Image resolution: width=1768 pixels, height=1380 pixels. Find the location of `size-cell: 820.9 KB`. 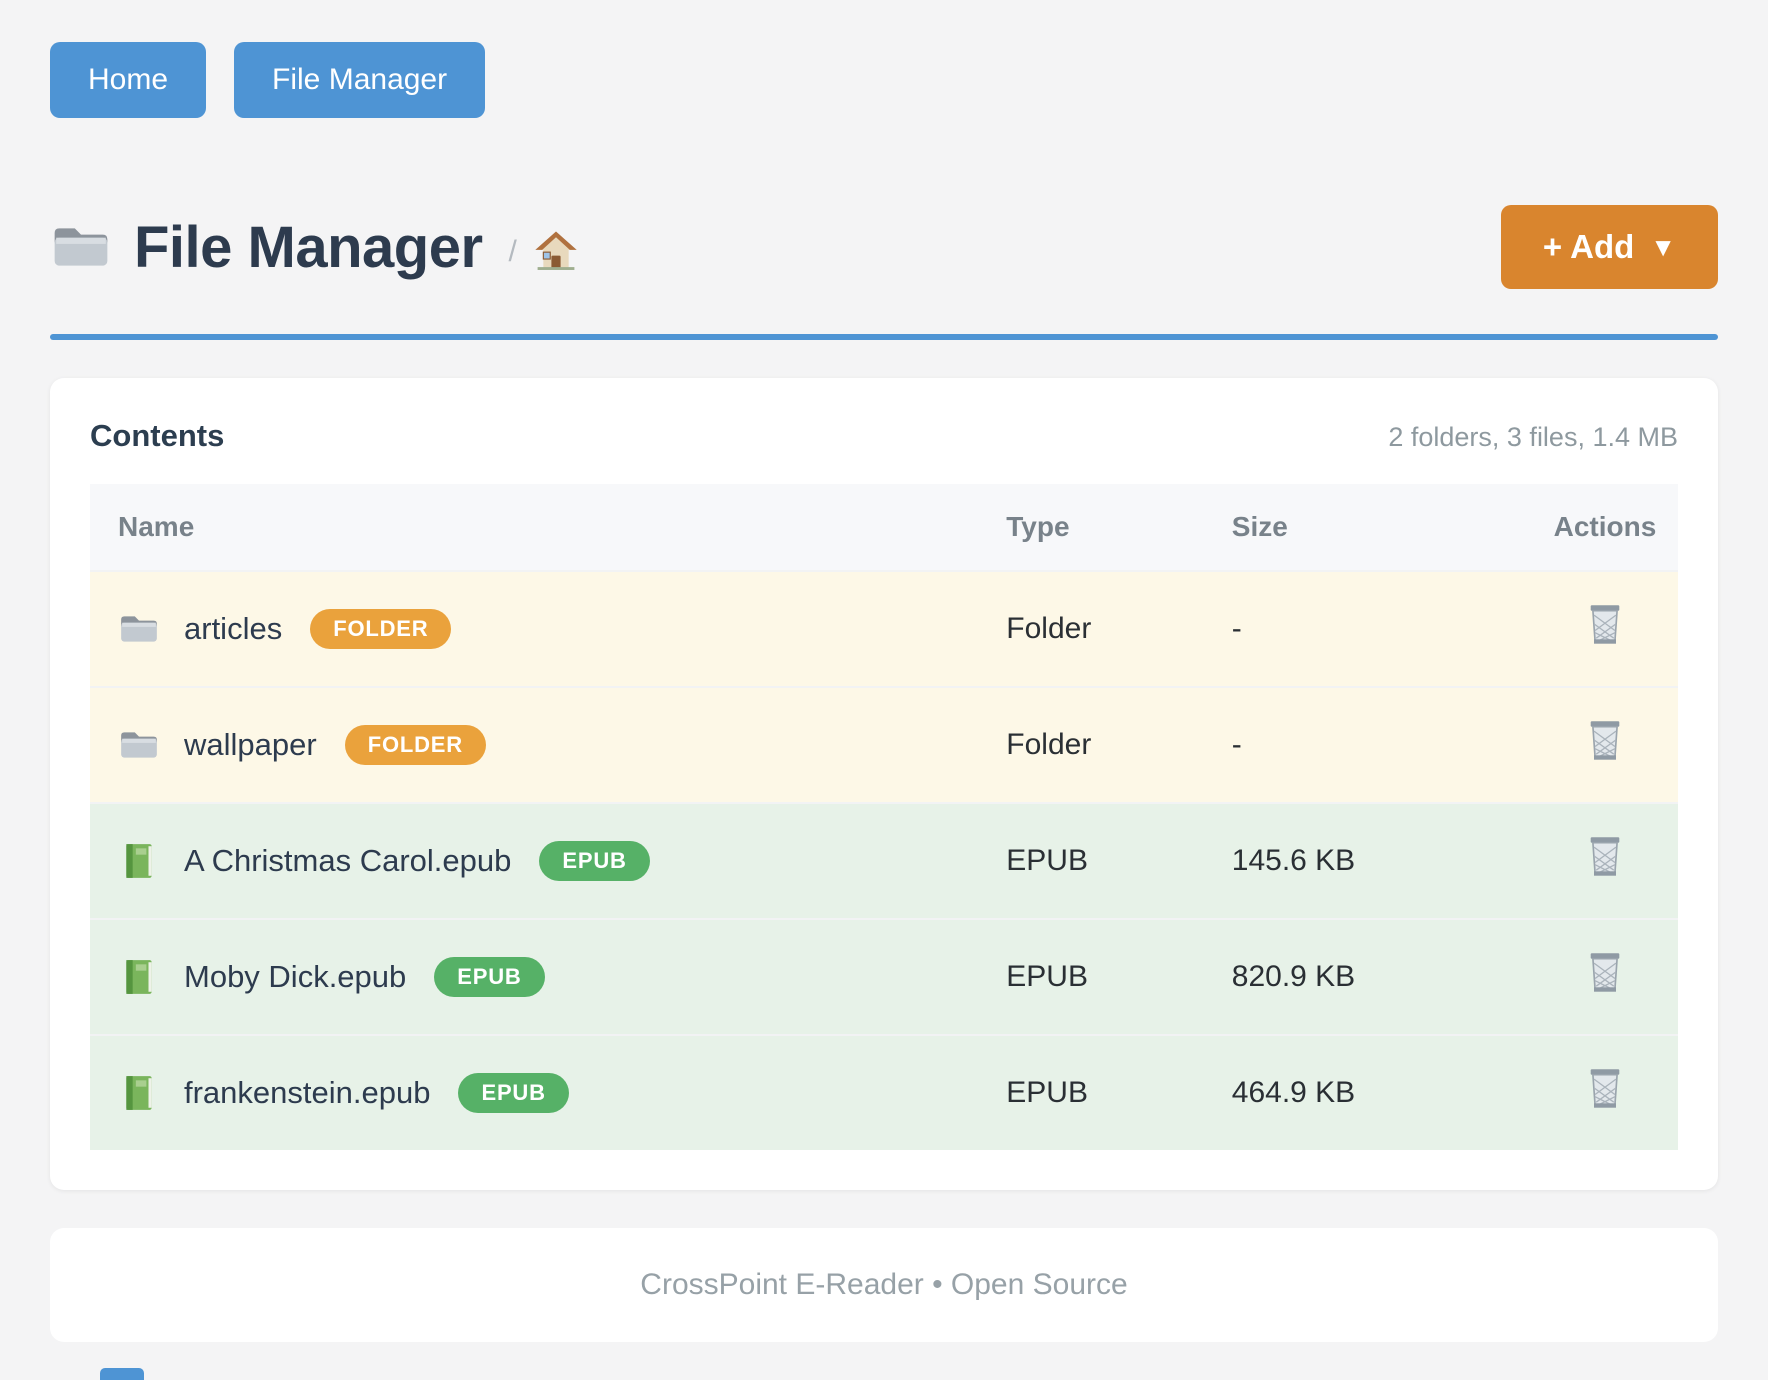

size-cell: 820.9 KB is located at coordinates (1381, 976).